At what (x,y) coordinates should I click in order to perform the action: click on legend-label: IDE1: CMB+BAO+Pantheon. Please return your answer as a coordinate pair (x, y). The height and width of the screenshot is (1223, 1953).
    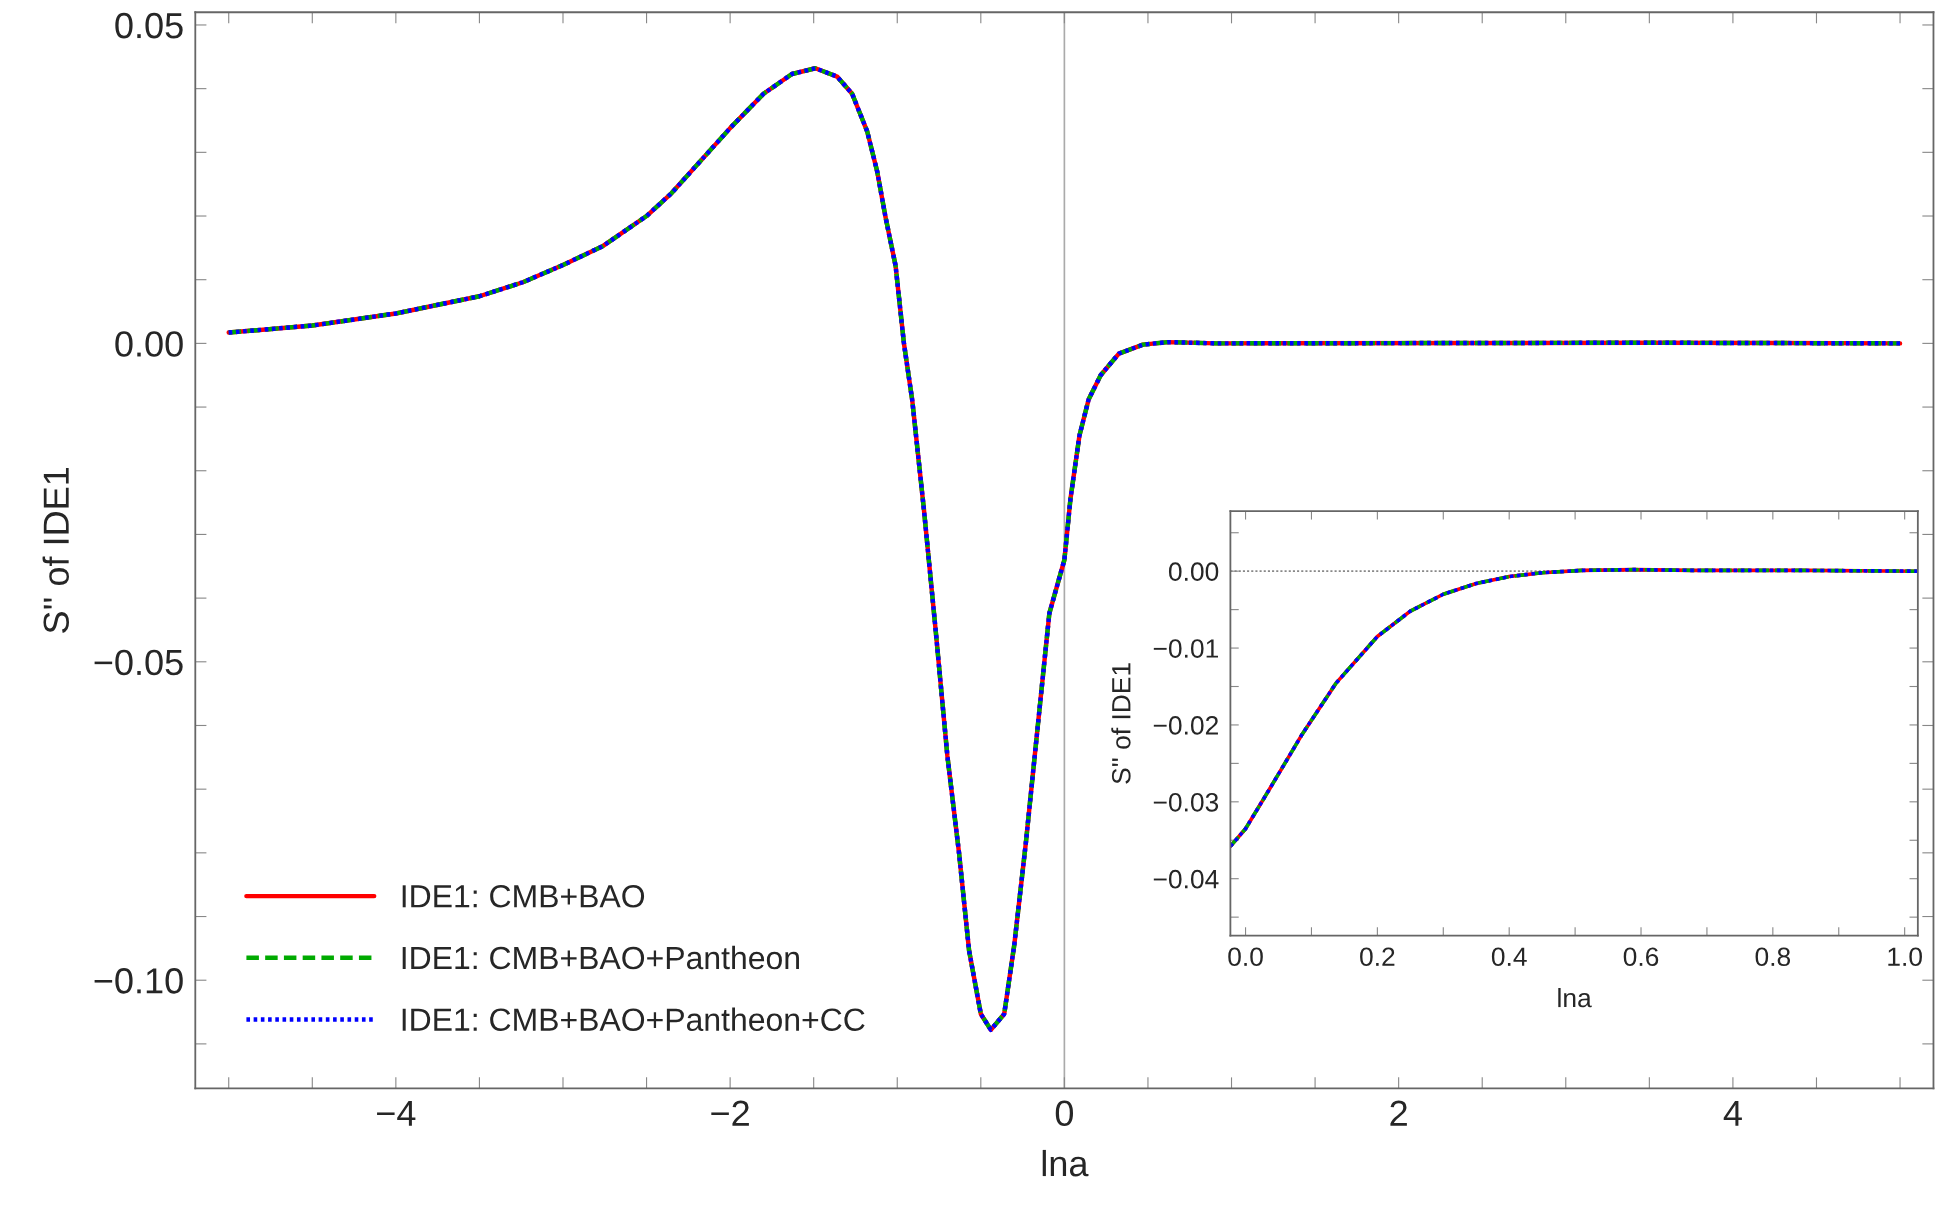
    Looking at the image, I should click on (600, 957).